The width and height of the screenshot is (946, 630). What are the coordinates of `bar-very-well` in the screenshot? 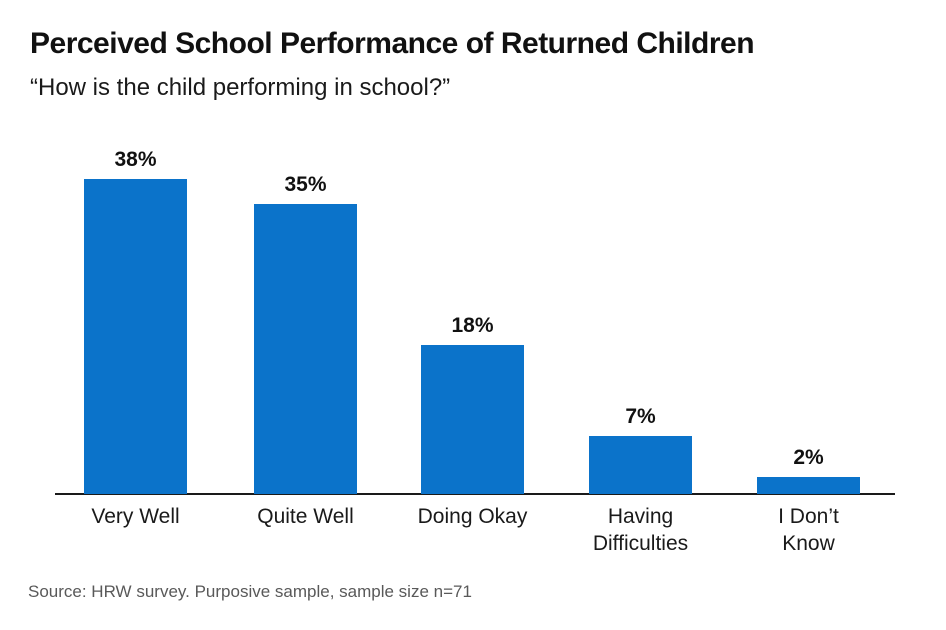 It's located at (135, 336).